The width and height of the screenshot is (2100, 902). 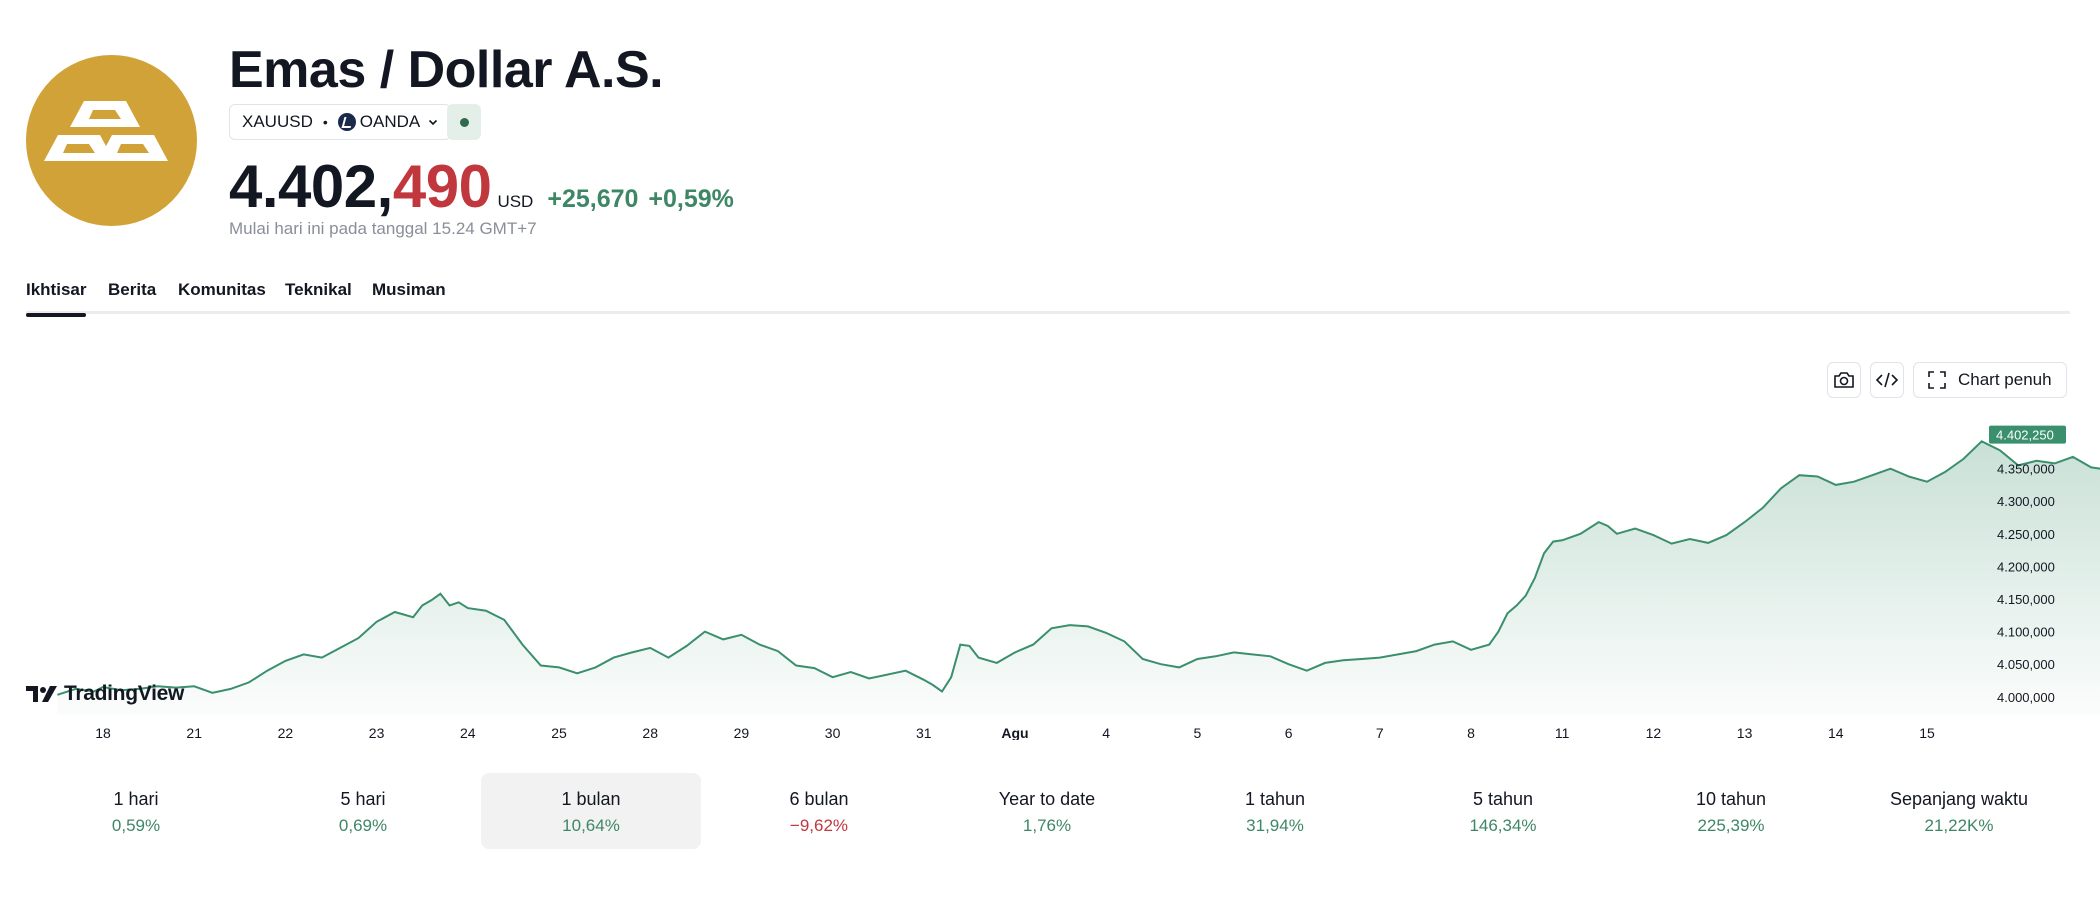 What do you see at coordinates (390, 121) in the screenshot?
I see `exchange-label: OANDA` at bounding box center [390, 121].